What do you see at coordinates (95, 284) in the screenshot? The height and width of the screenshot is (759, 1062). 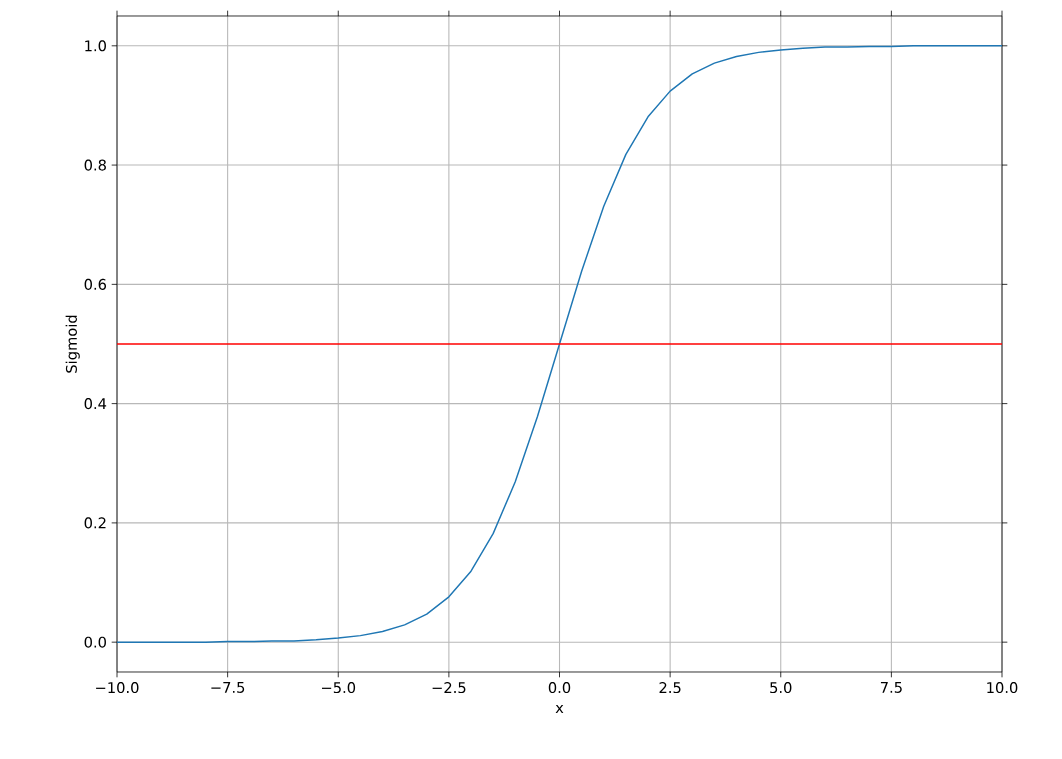 I see `y-tick-label: 0.6` at bounding box center [95, 284].